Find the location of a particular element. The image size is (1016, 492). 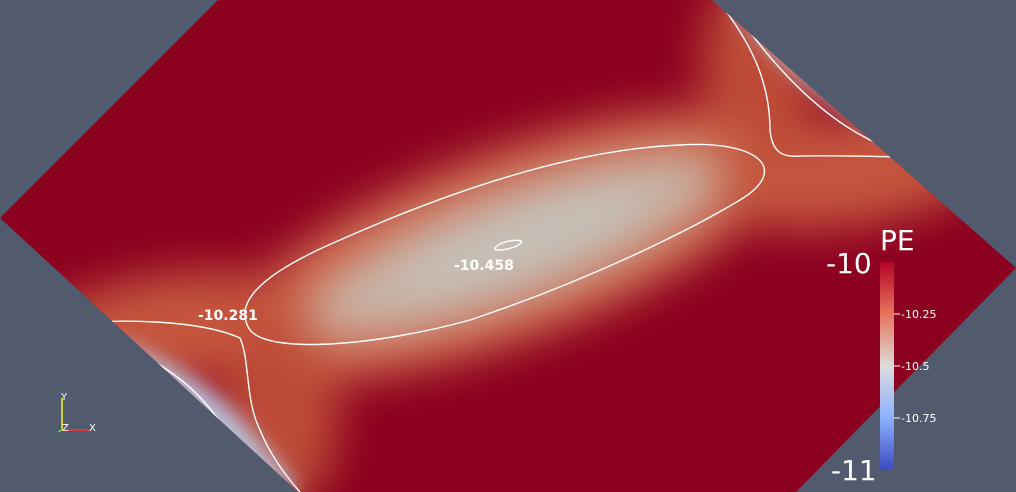

orientation-axes: Y X Z is located at coordinates (76, 413).